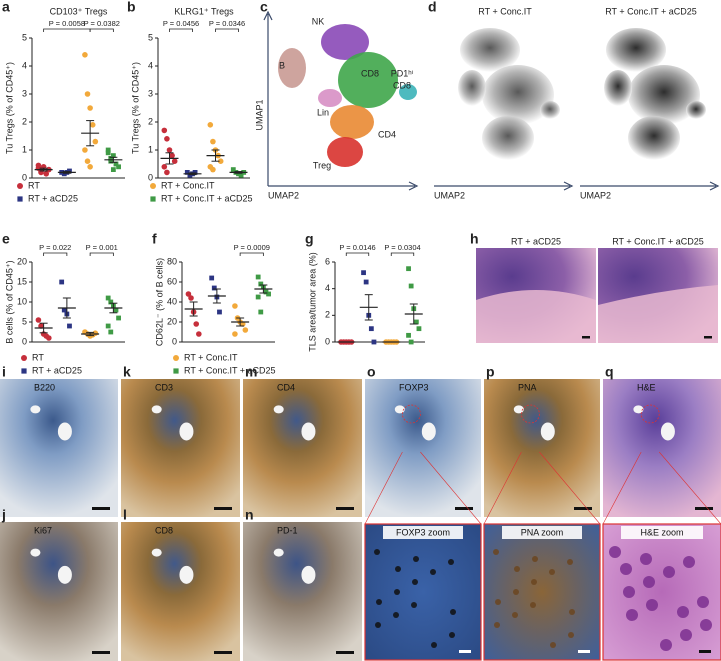  What do you see at coordinates (646, 387) in the screenshot?
I see `stain-label: H&E` at bounding box center [646, 387].